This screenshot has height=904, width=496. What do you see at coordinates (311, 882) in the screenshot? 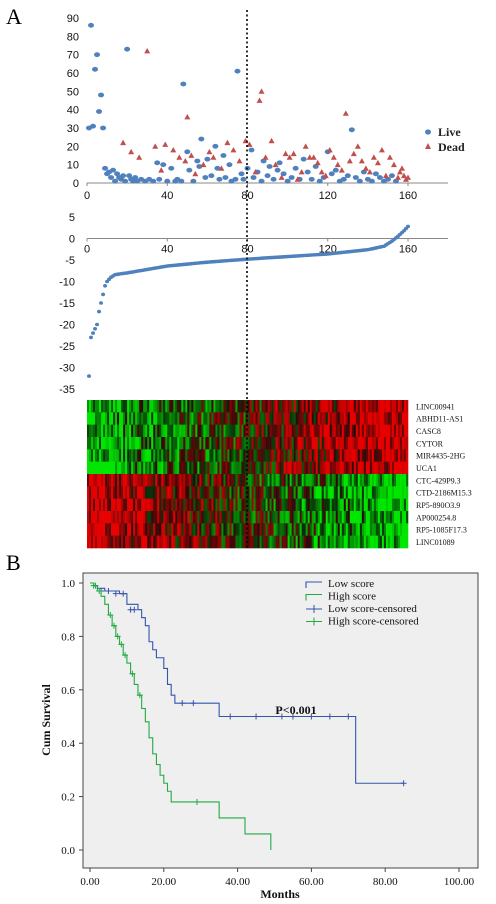
I see `x-tick-label: 60.00` at bounding box center [311, 882].